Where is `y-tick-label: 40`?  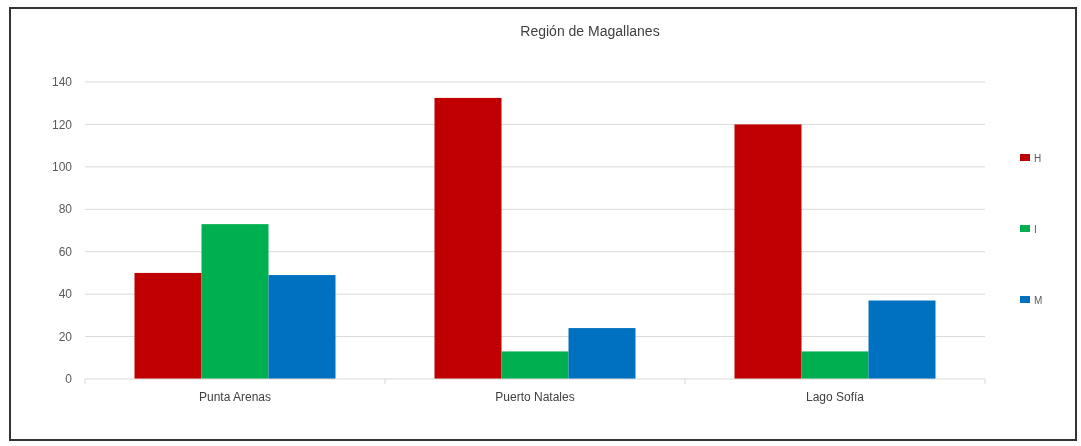
y-tick-label: 40 is located at coordinates (65, 294).